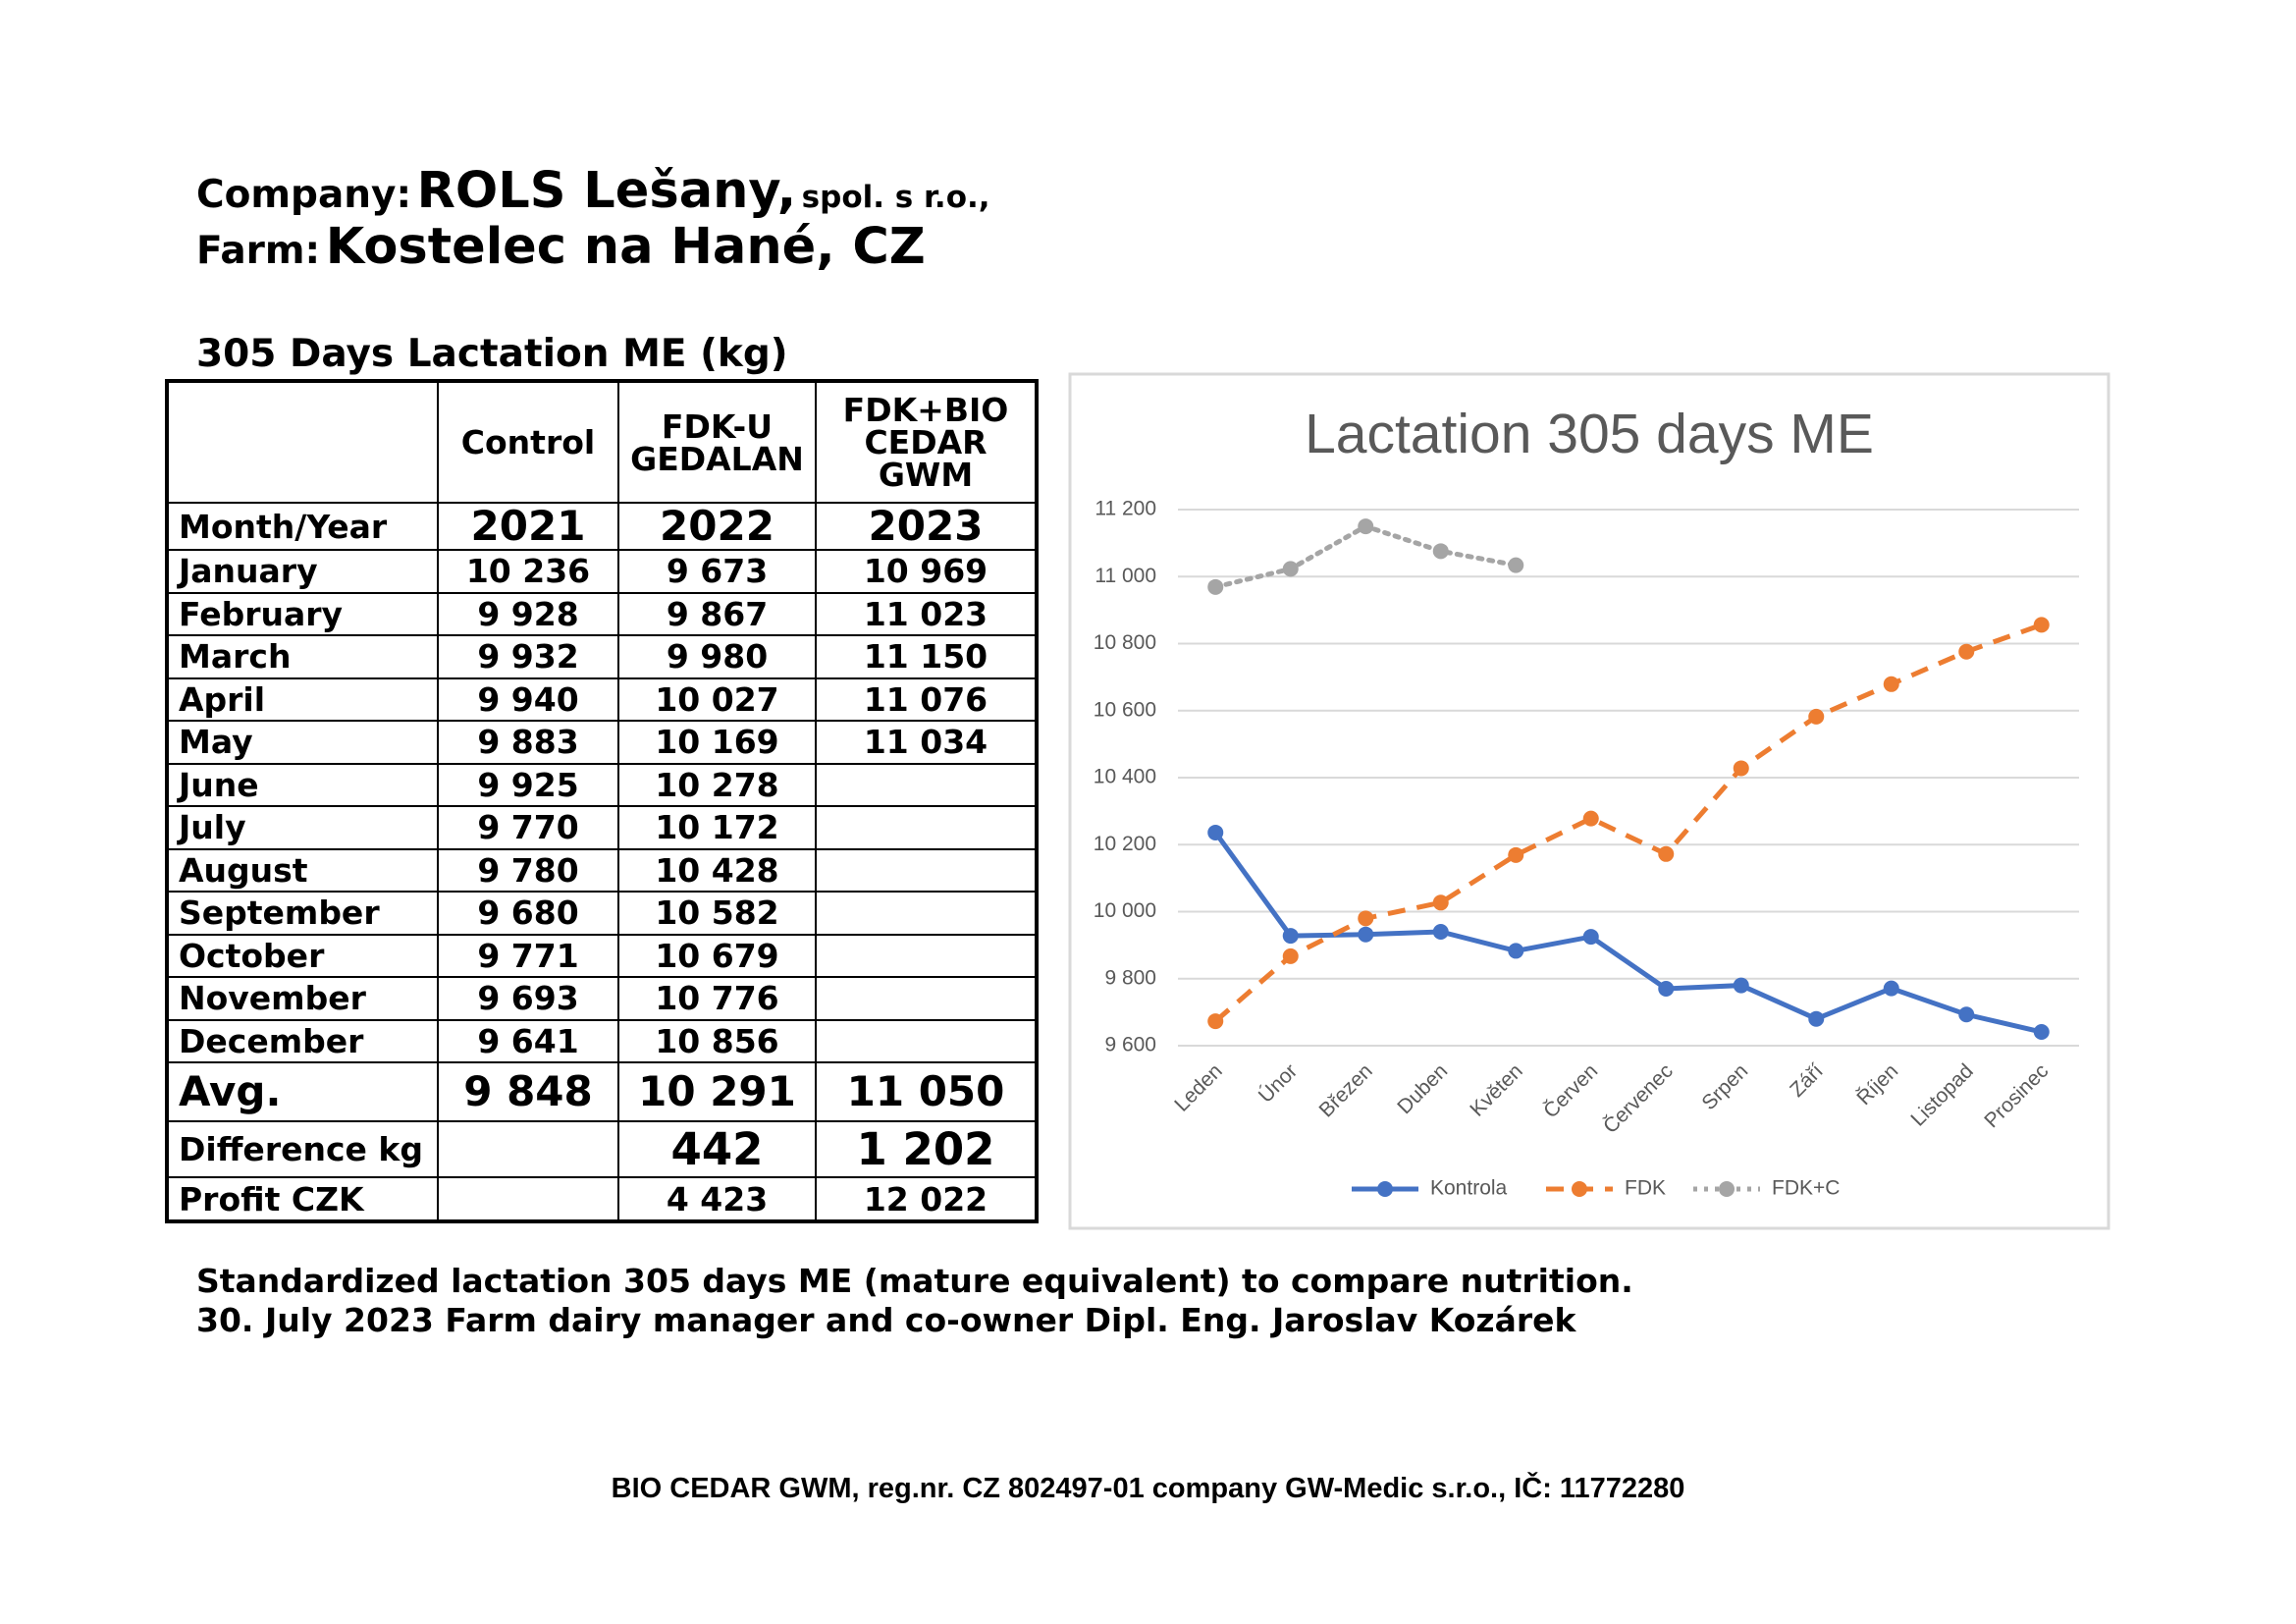 The width and height of the screenshot is (2296, 1624). What do you see at coordinates (717, 1040) in the screenshot?
I see `table-cell: 10 856` at bounding box center [717, 1040].